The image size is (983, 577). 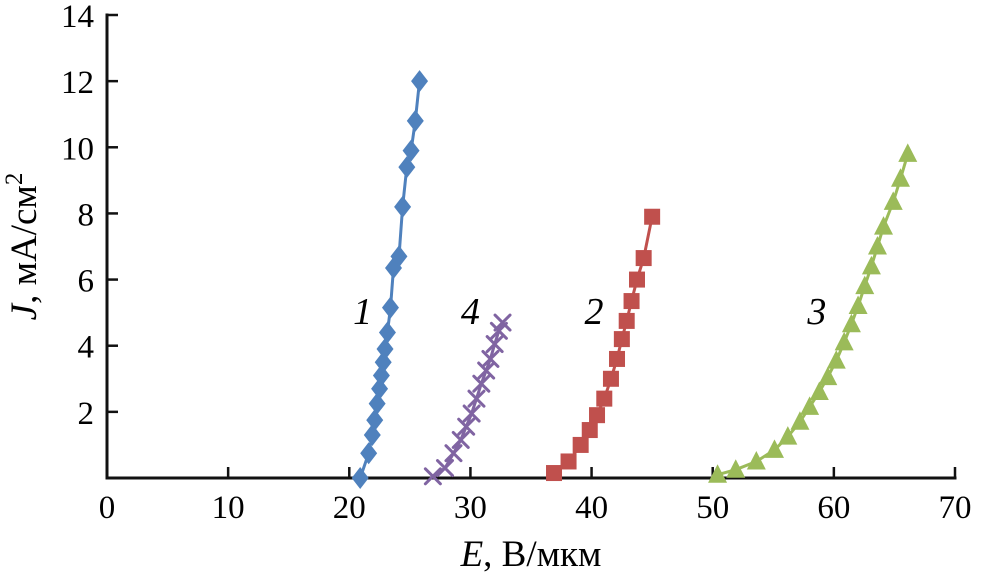 I want to click on y-tick-label: 2, so click(x=86, y=414).